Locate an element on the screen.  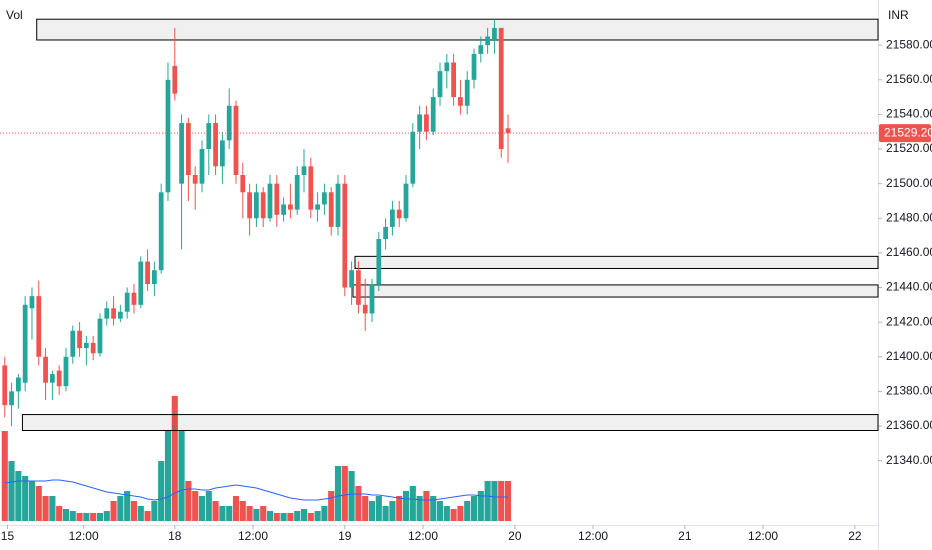
y-tick-label: 21500.00 is located at coordinates (909, 183).